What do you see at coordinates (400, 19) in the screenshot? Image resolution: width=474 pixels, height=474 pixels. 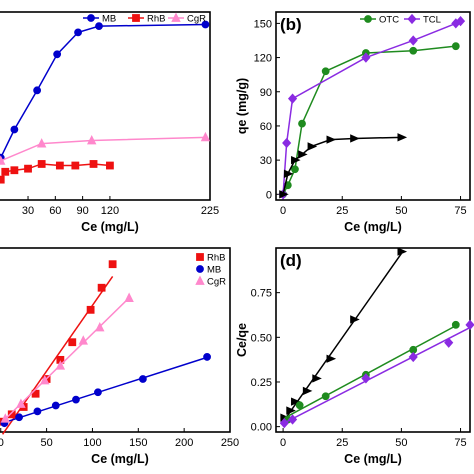 I see `legend: OTC TCL` at bounding box center [400, 19].